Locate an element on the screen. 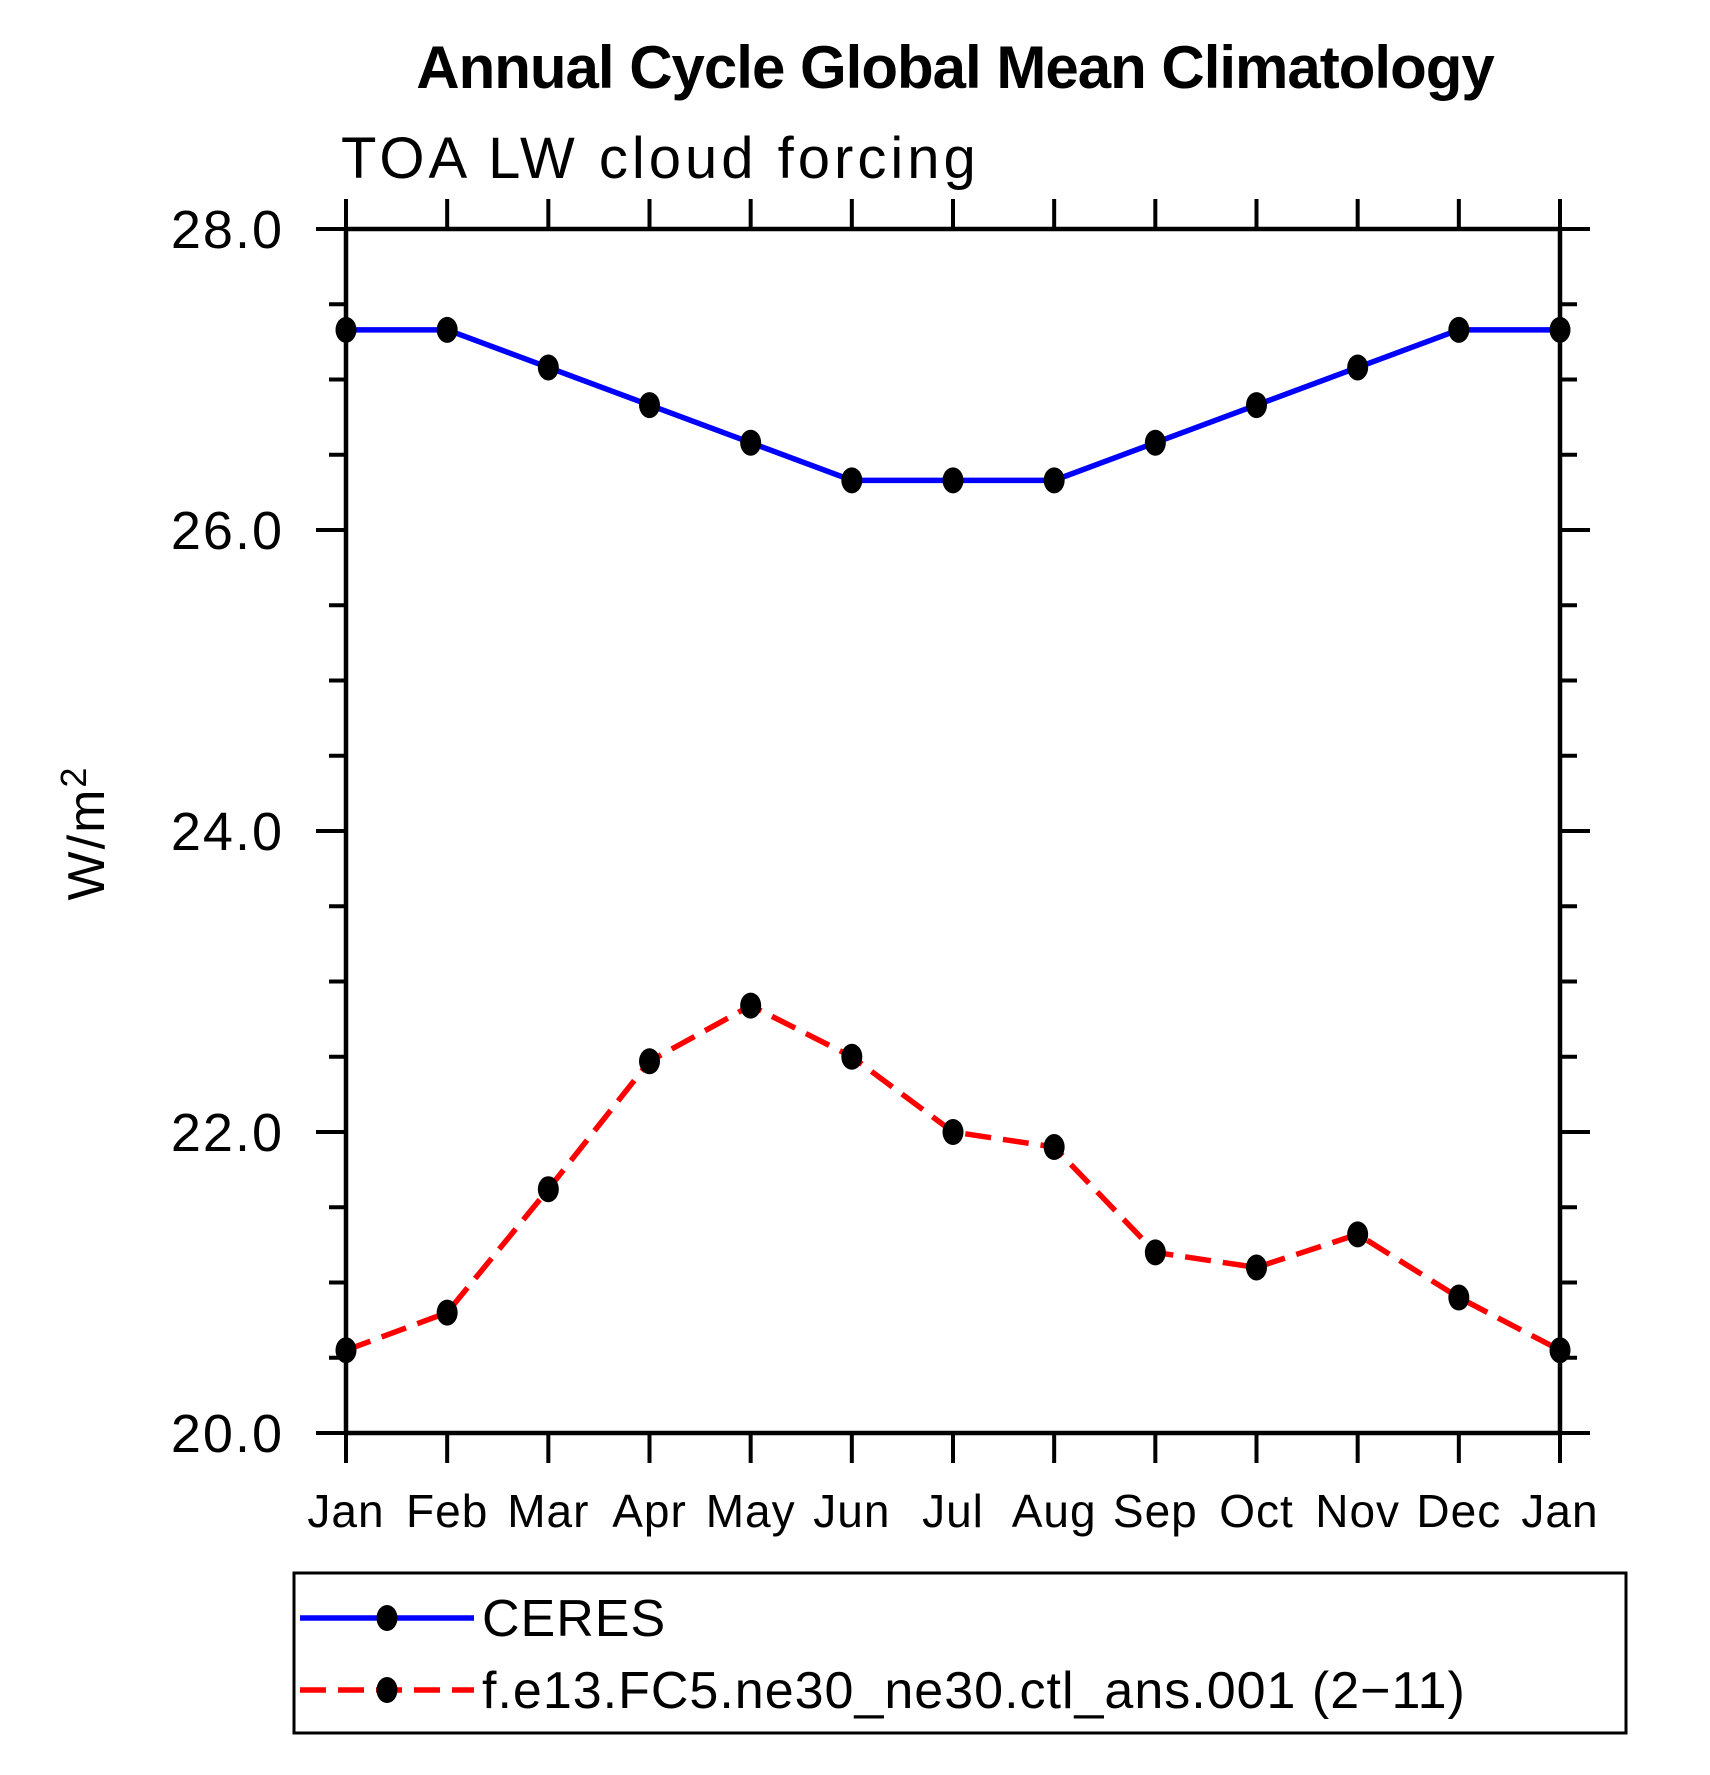  y-tick-label: 22.0 is located at coordinates (227, 1133).